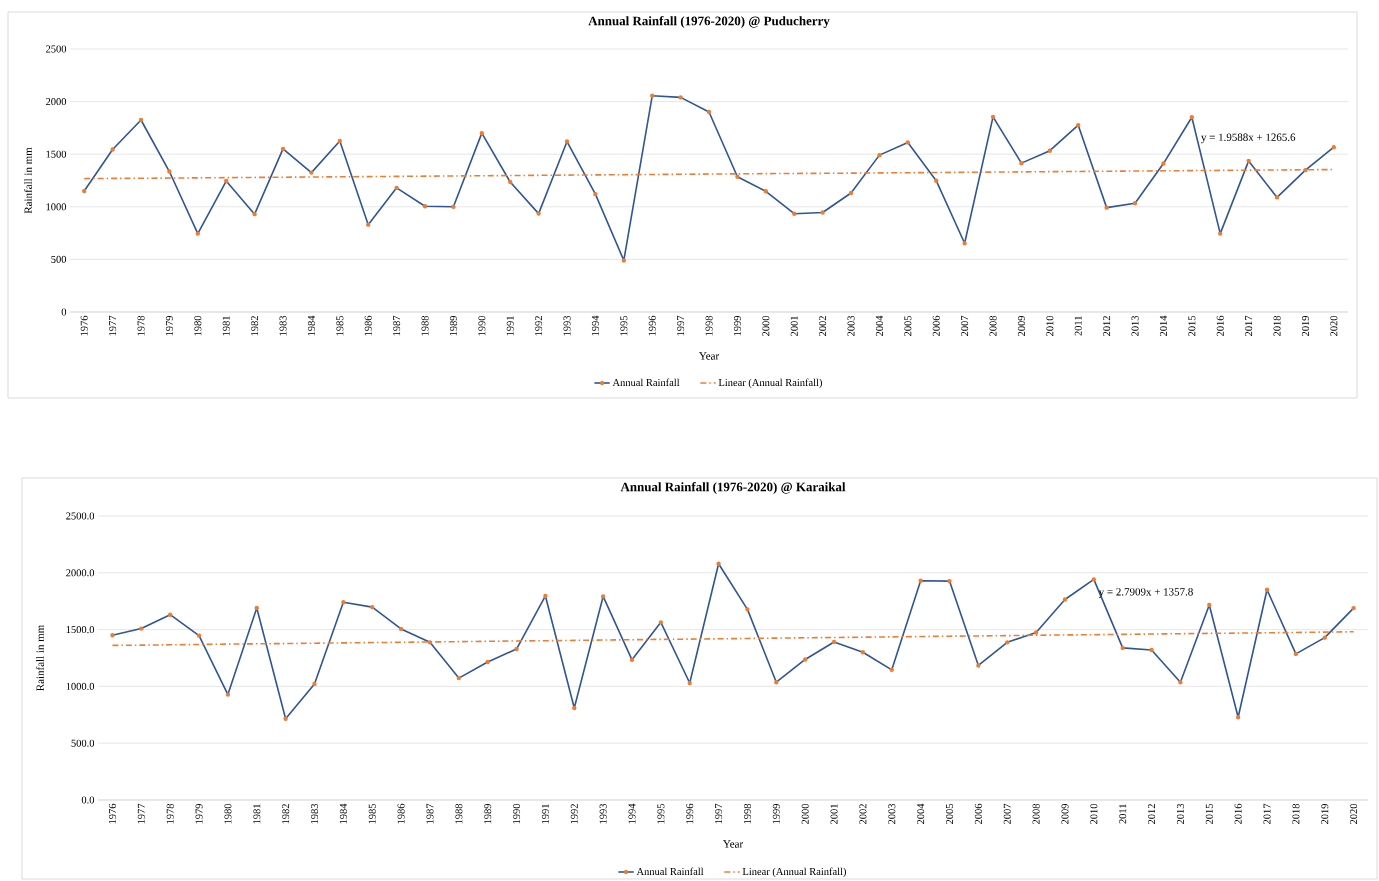 The image size is (1379, 881). What do you see at coordinates (965, 325) in the screenshot?
I see `x-tick-label: 2007` at bounding box center [965, 325].